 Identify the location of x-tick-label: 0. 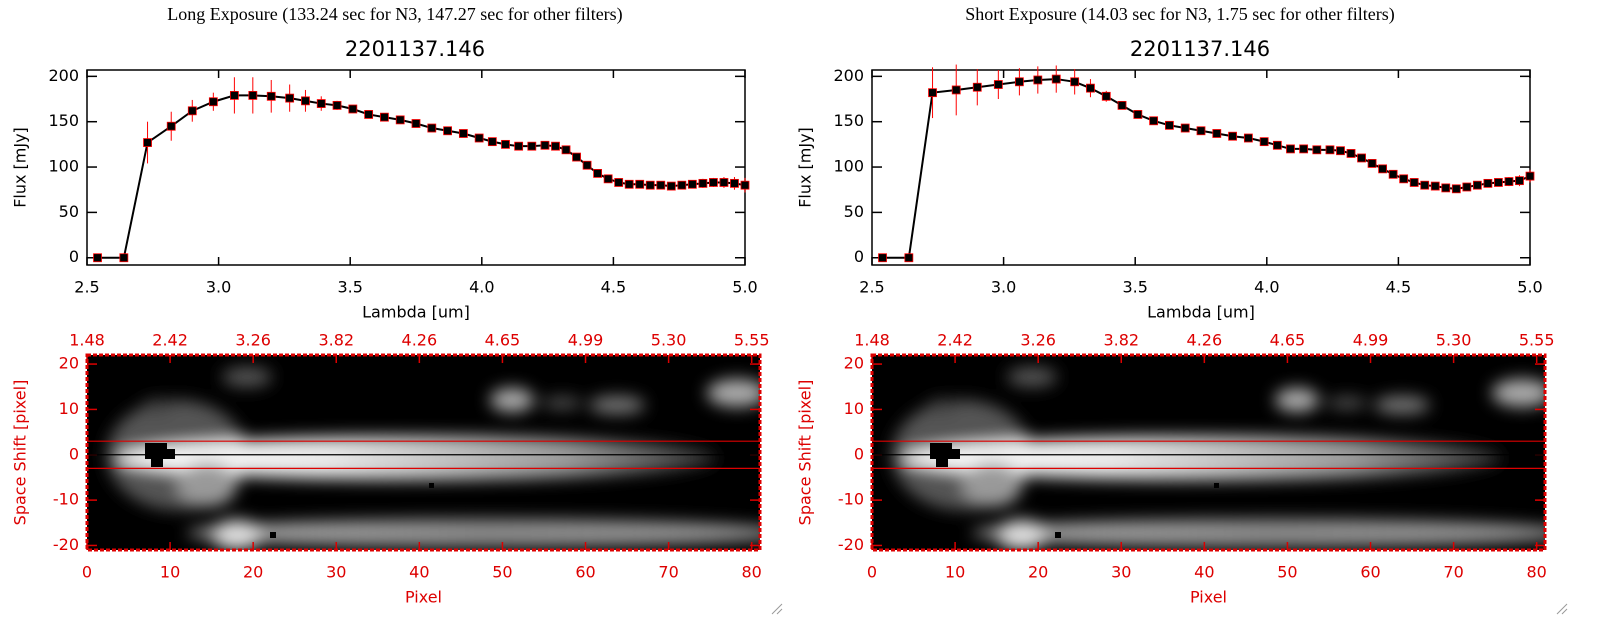
(872, 572).